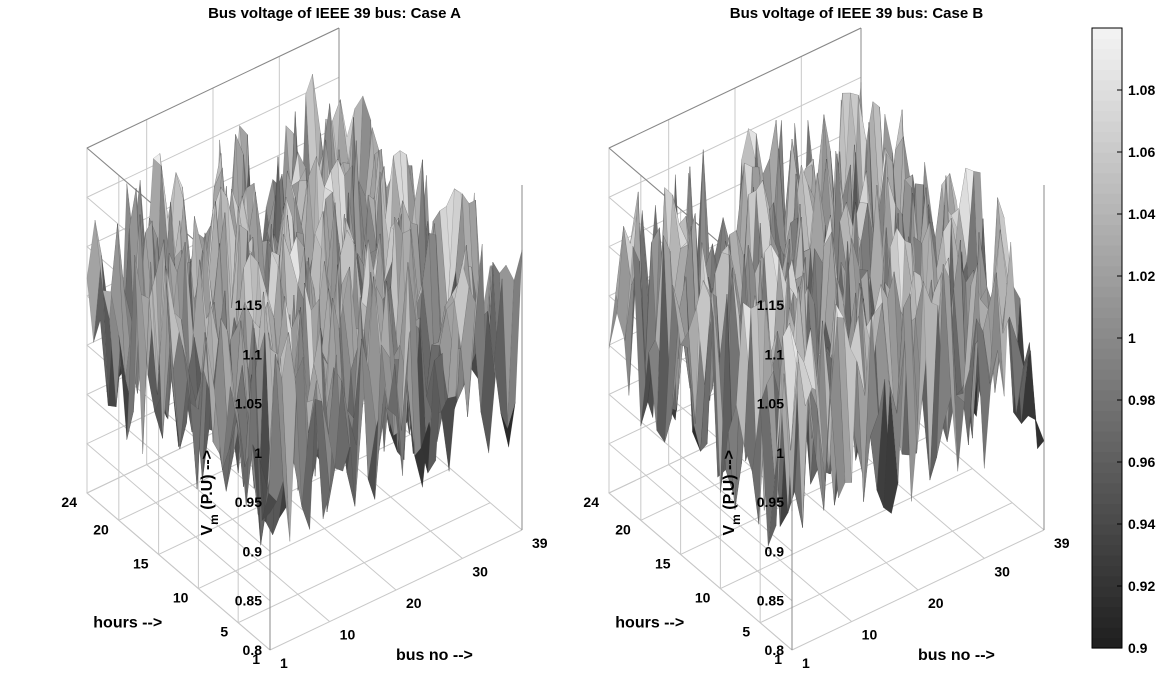 The width and height of the screenshot is (1164, 674). What do you see at coordinates (1141, 276) in the screenshot?
I see `colorbar-tick-label: 1.02` at bounding box center [1141, 276].